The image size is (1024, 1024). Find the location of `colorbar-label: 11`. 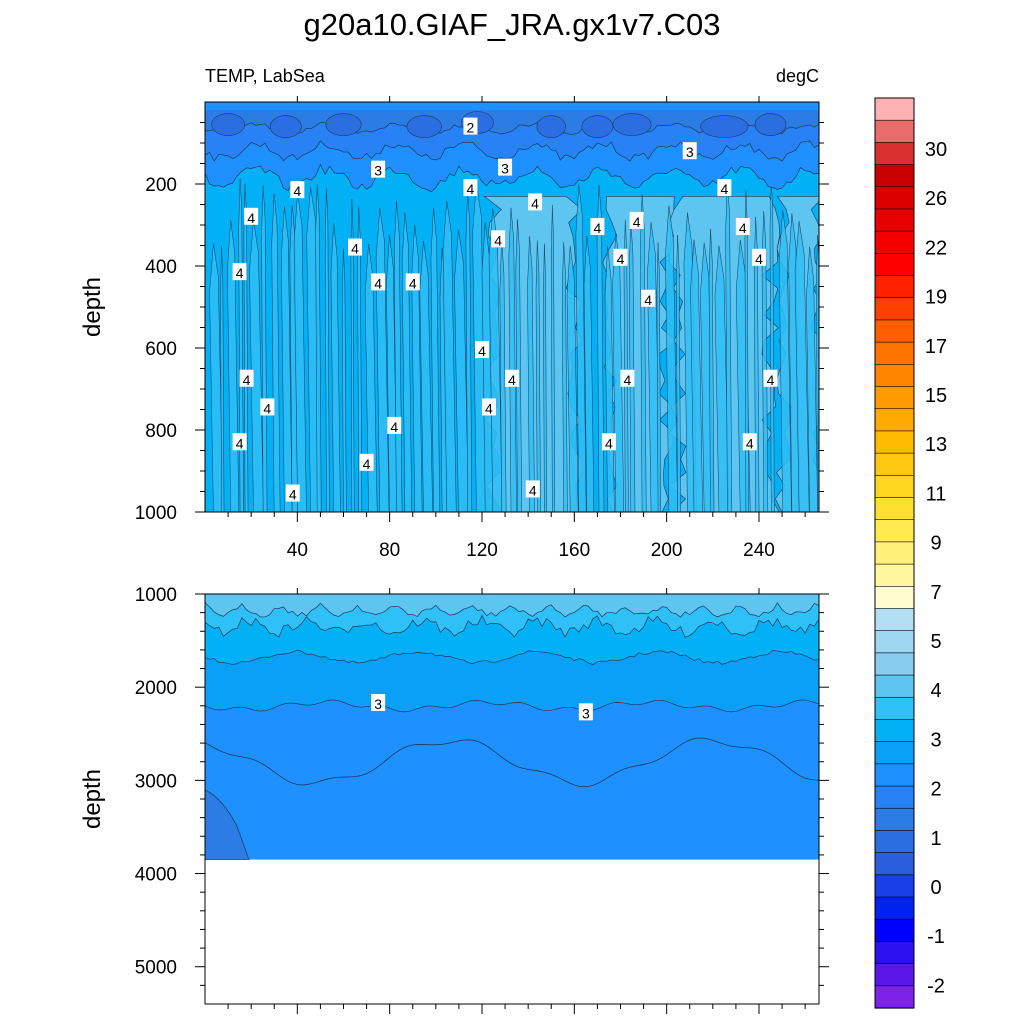

colorbar-label: 11 is located at coordinates (936, 494).